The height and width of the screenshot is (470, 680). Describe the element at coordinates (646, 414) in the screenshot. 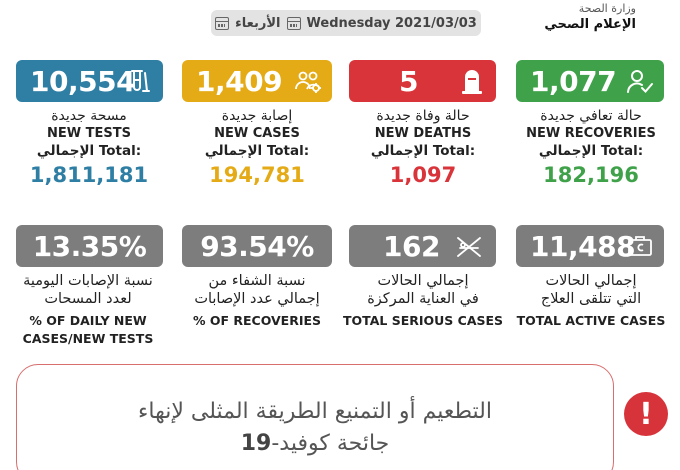

I see `alert-icon: !` at that location.